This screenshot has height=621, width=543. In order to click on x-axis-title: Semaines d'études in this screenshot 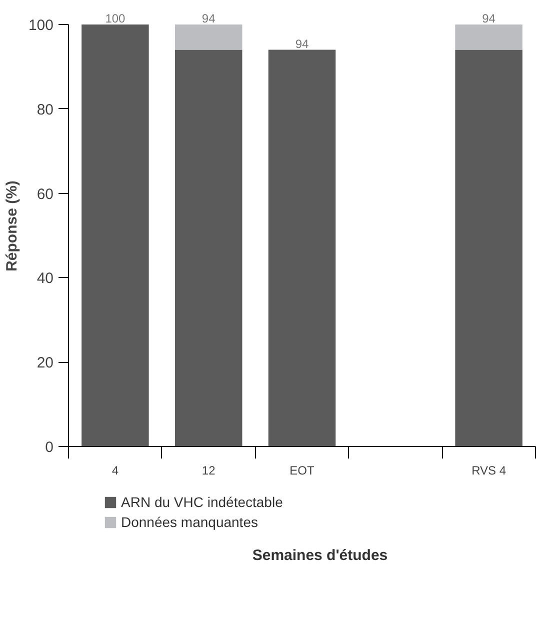, I will do `click(320, 556)`.